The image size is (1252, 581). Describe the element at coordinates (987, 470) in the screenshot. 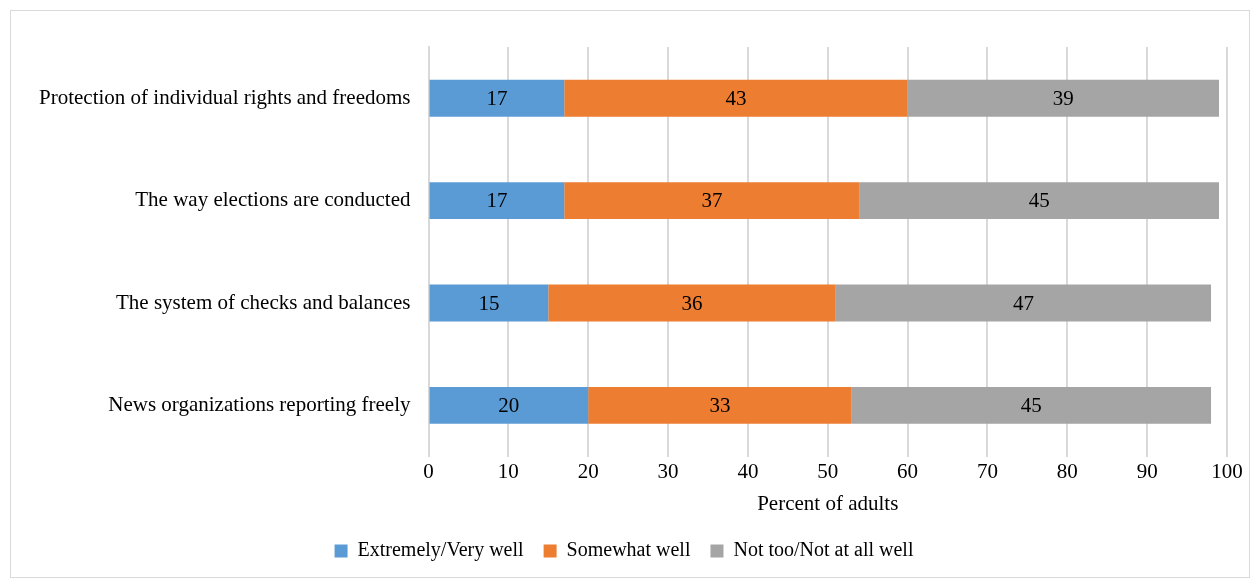

I see `x-tick-label: 70` at that location.